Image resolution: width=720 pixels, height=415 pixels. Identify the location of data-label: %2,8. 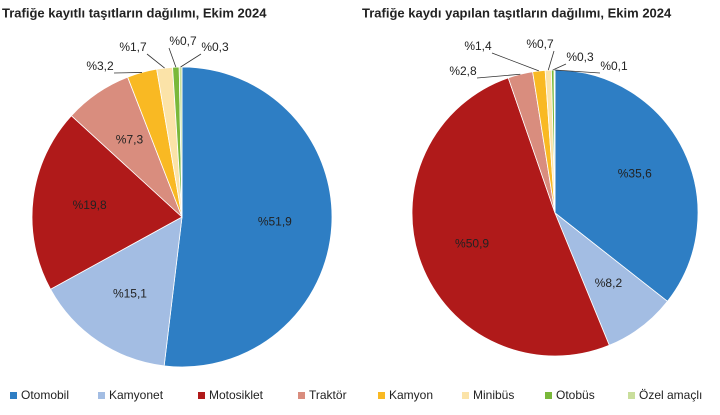
(463, 71).